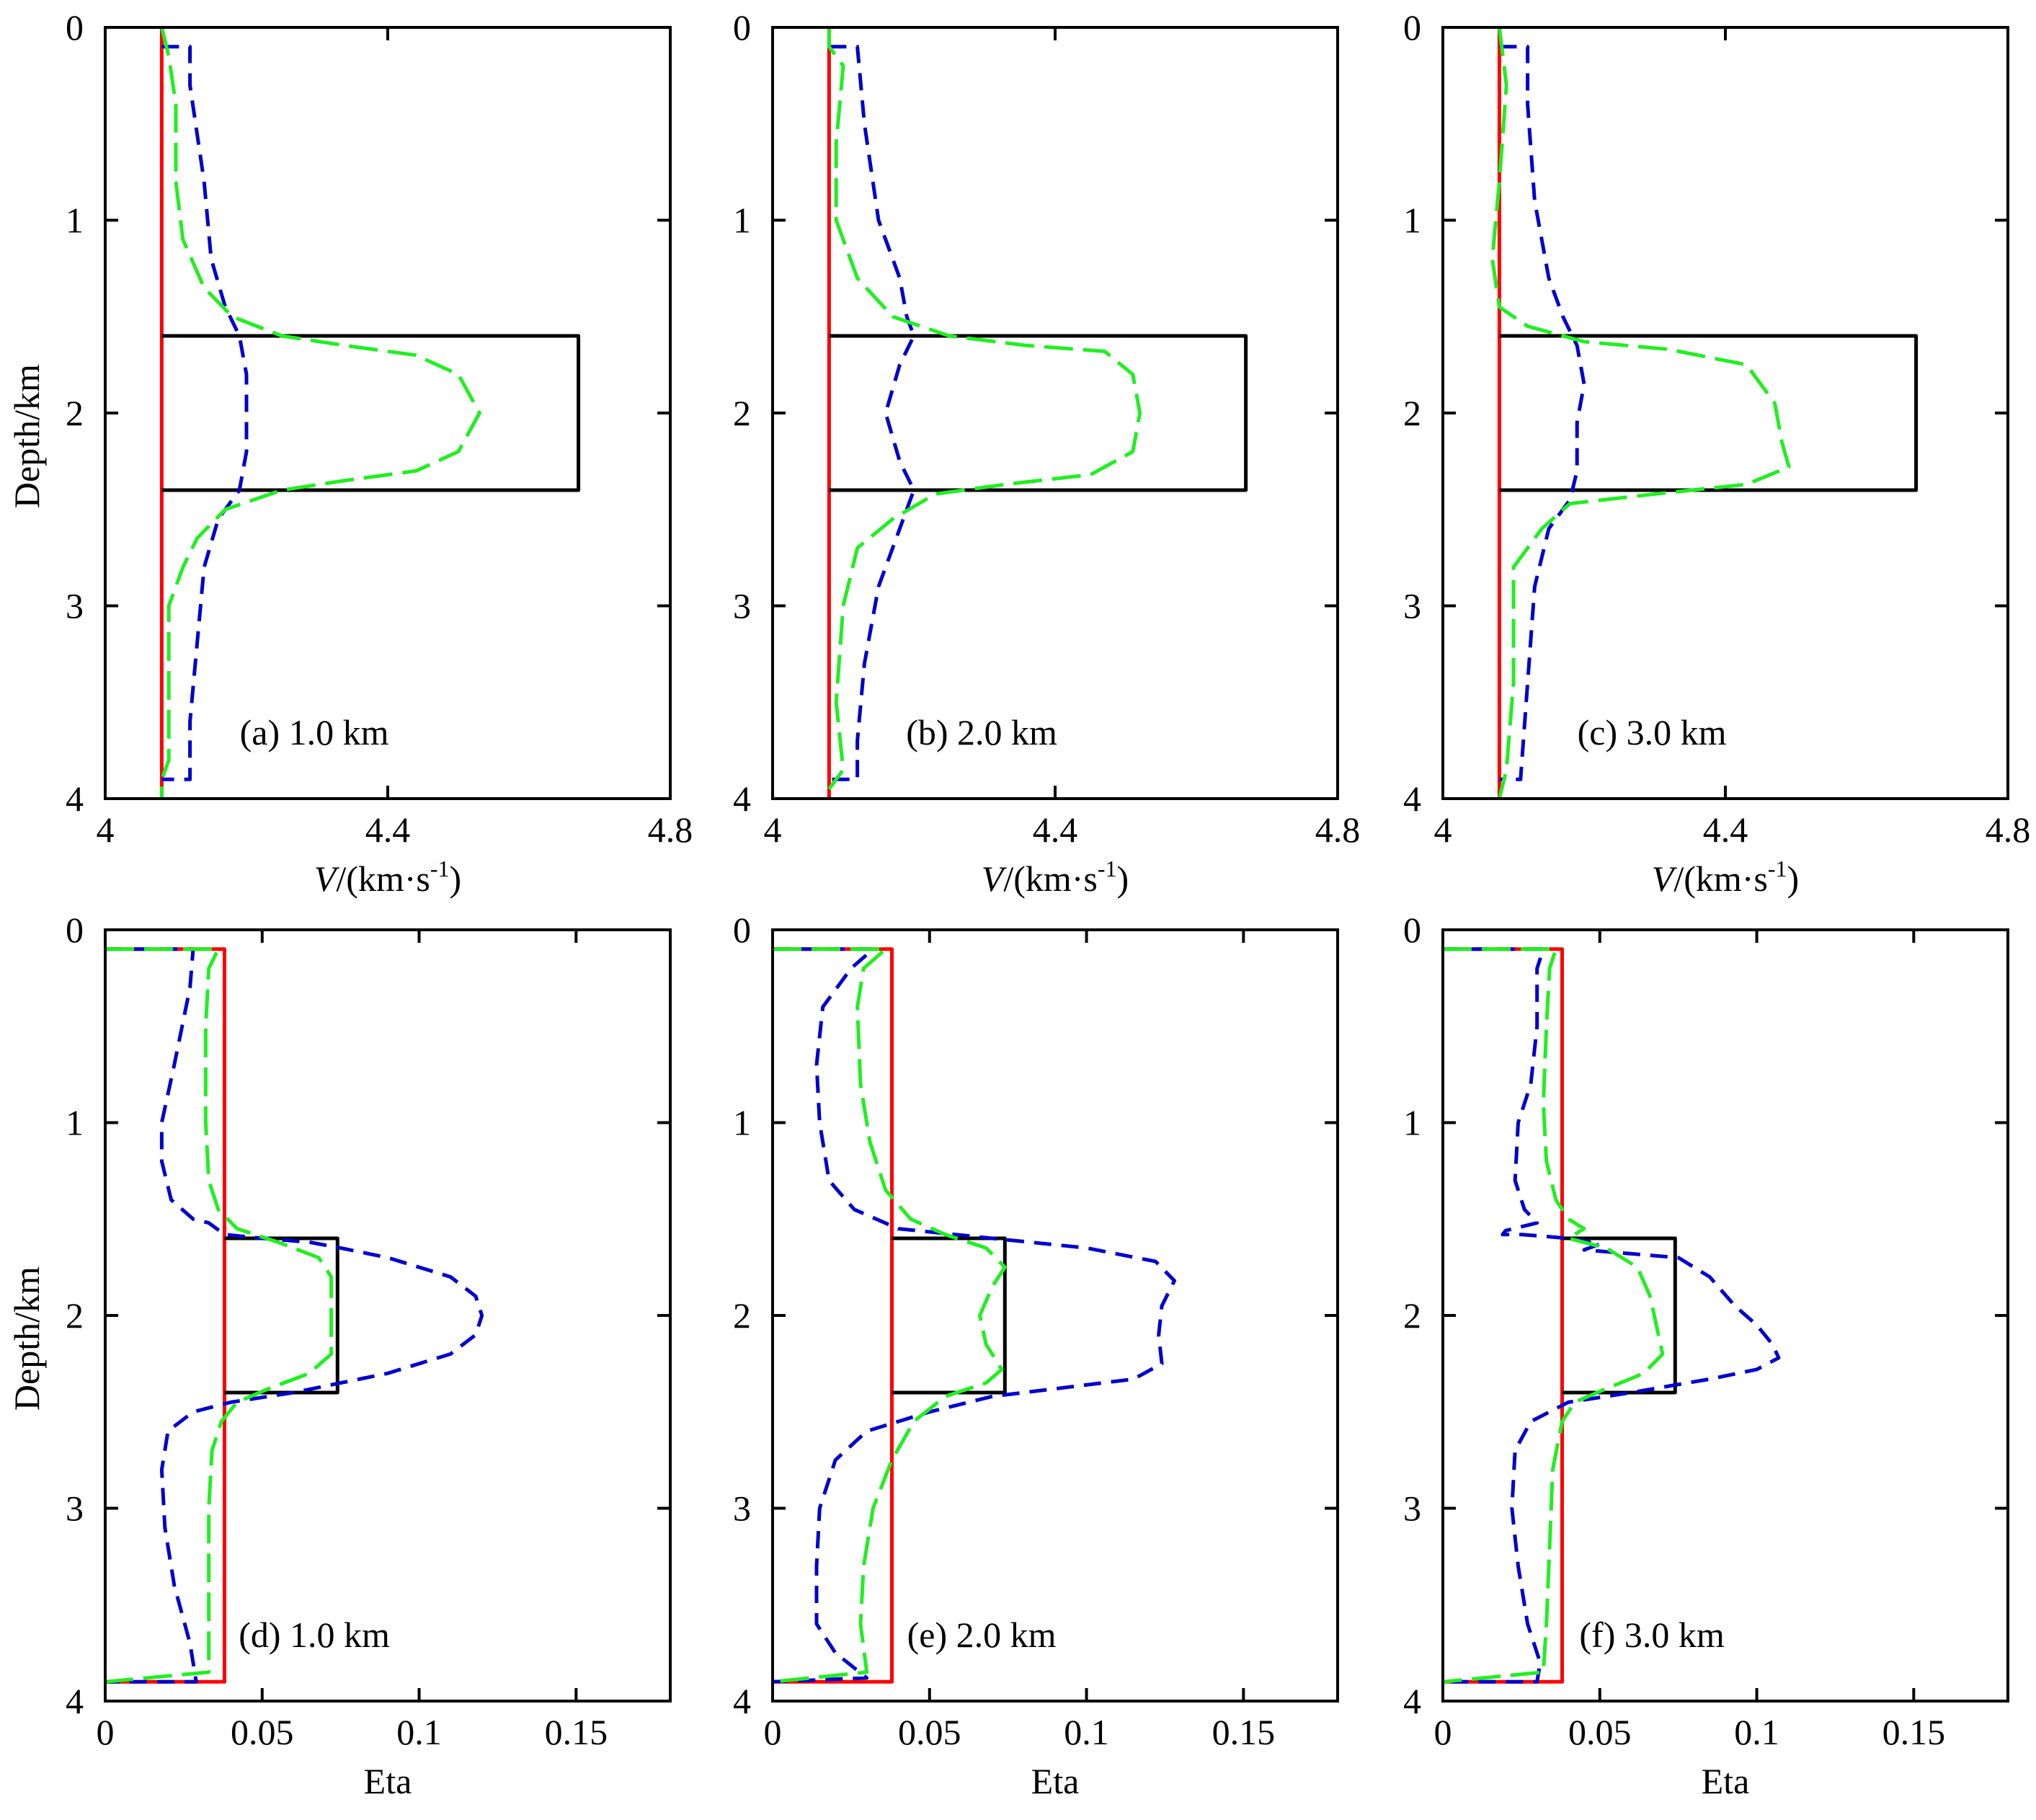 The image size is (2036, 1820). I want to click on panel-annotation: (a) 1.0 km, so click(314, 732).